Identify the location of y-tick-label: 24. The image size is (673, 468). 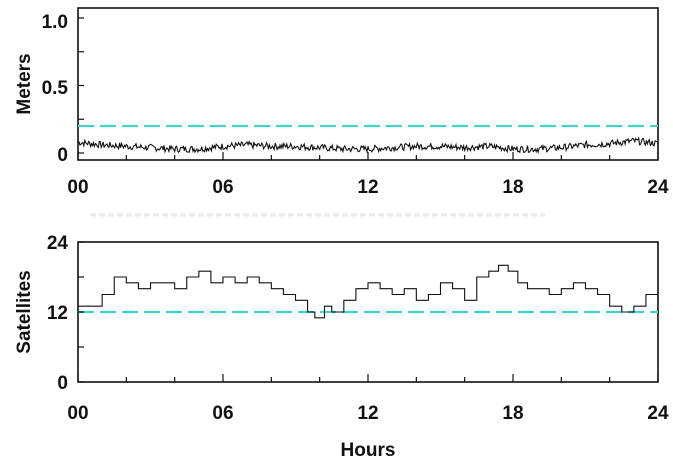
(58, 243).